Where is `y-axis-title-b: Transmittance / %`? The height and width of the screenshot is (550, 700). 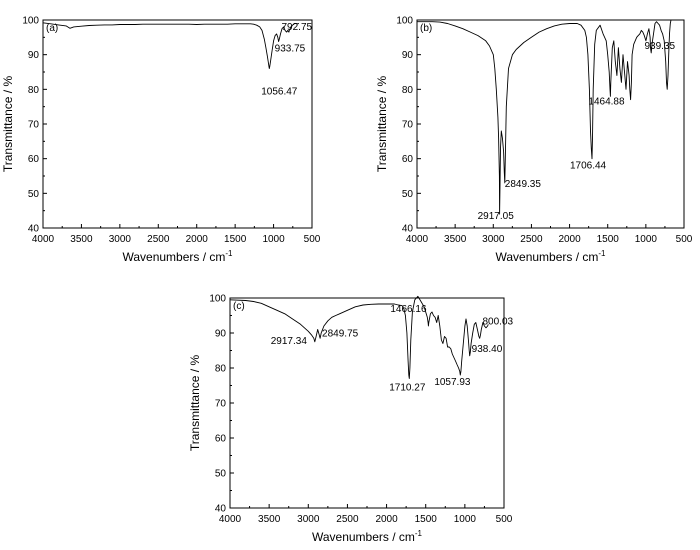 y-axis-title-b: Transmittance / % is located at coordinates (382, 124).